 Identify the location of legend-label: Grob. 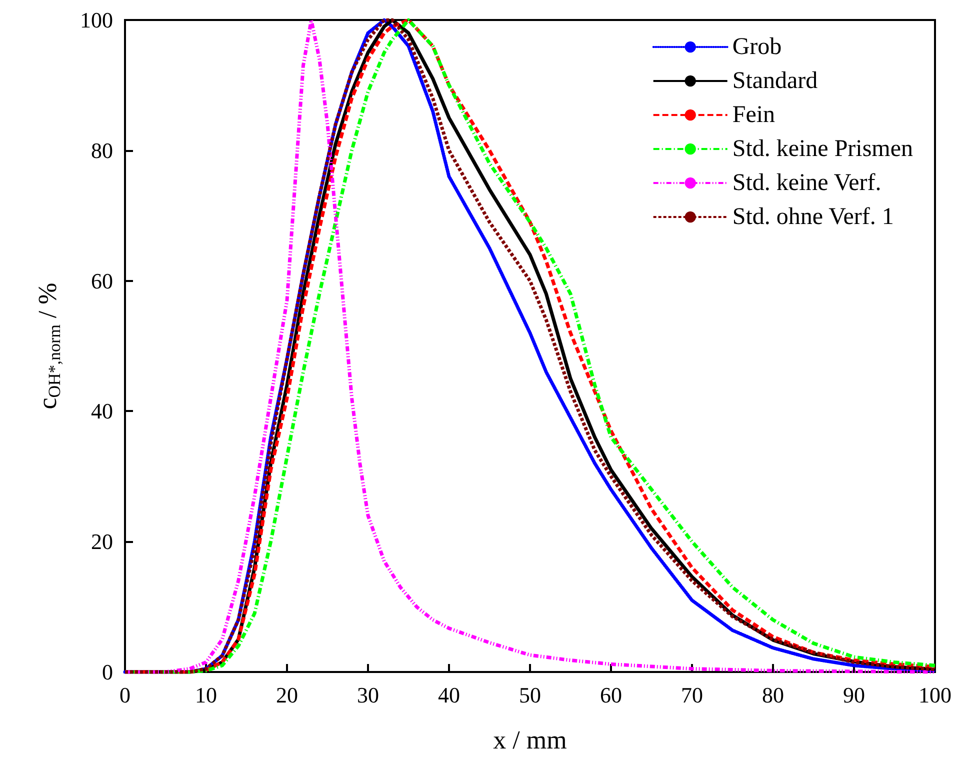
(757, 47).